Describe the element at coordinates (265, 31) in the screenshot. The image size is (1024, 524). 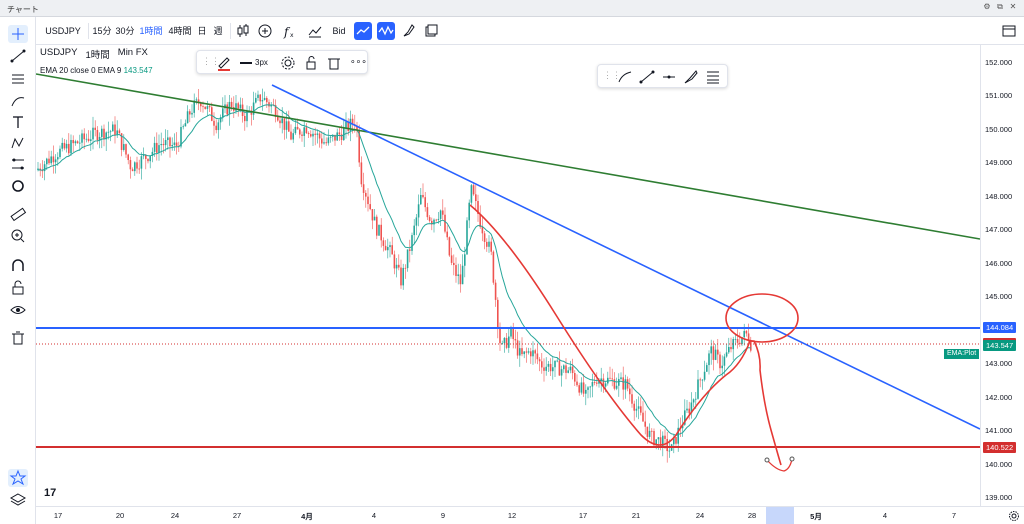
I see `add-indicator-icon` at that location.